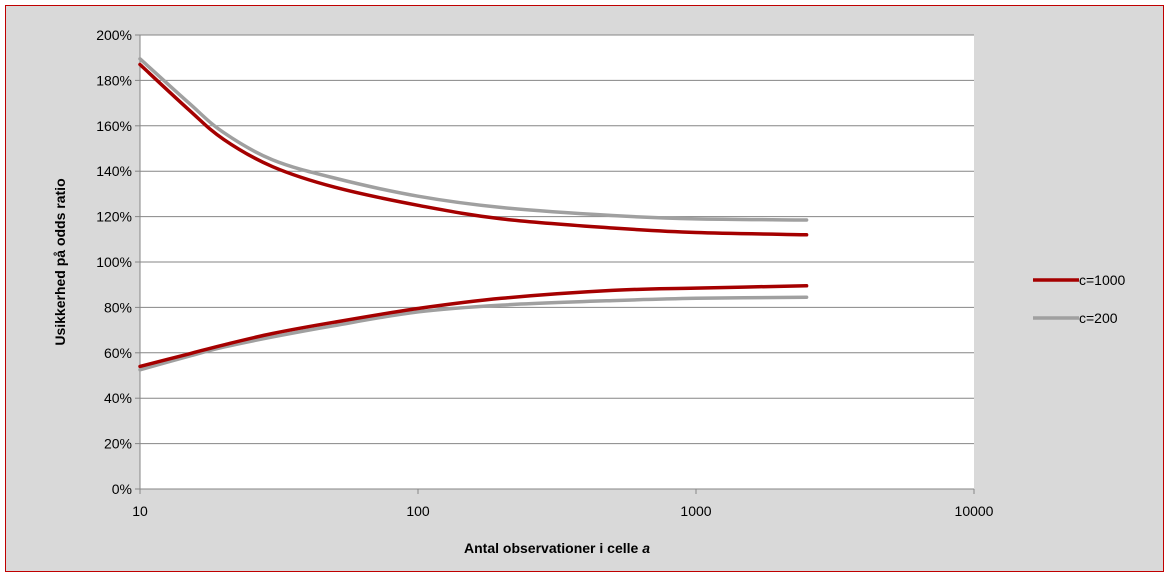 The image size is (1171, 579). I want to click on y-tick-label: 80%, so click(118, 307).